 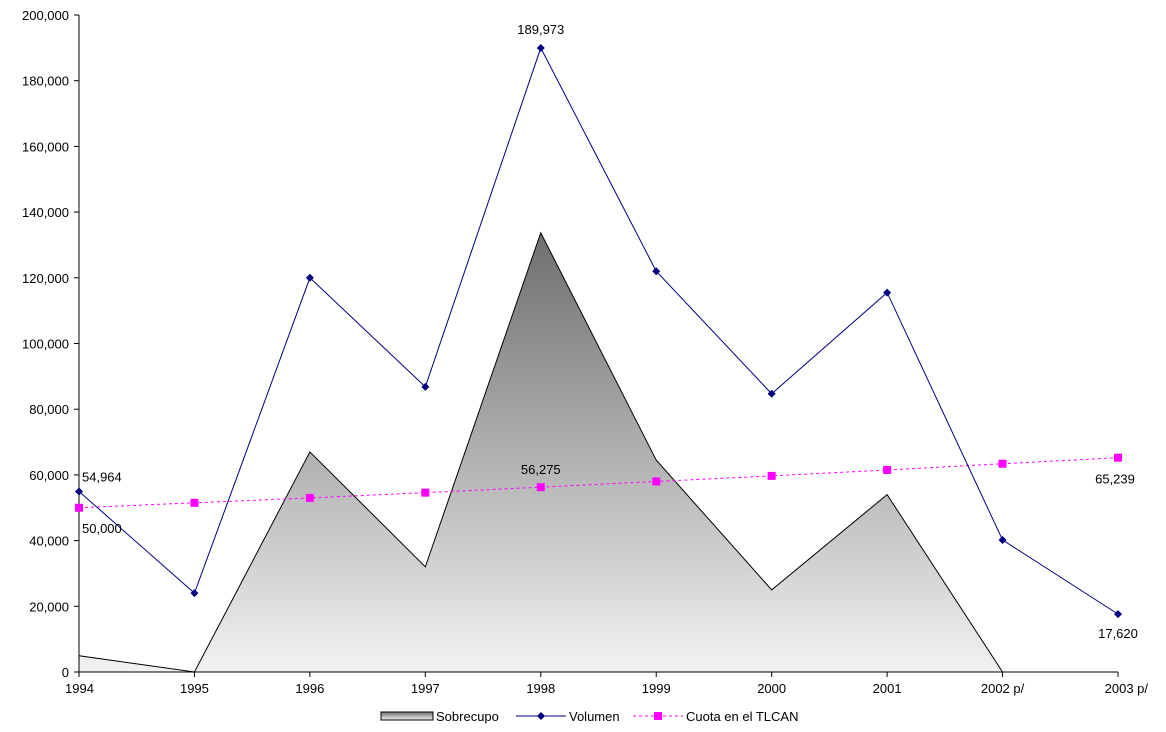 I want to click on data-label: 17,620, so click(x=1118, y=633).